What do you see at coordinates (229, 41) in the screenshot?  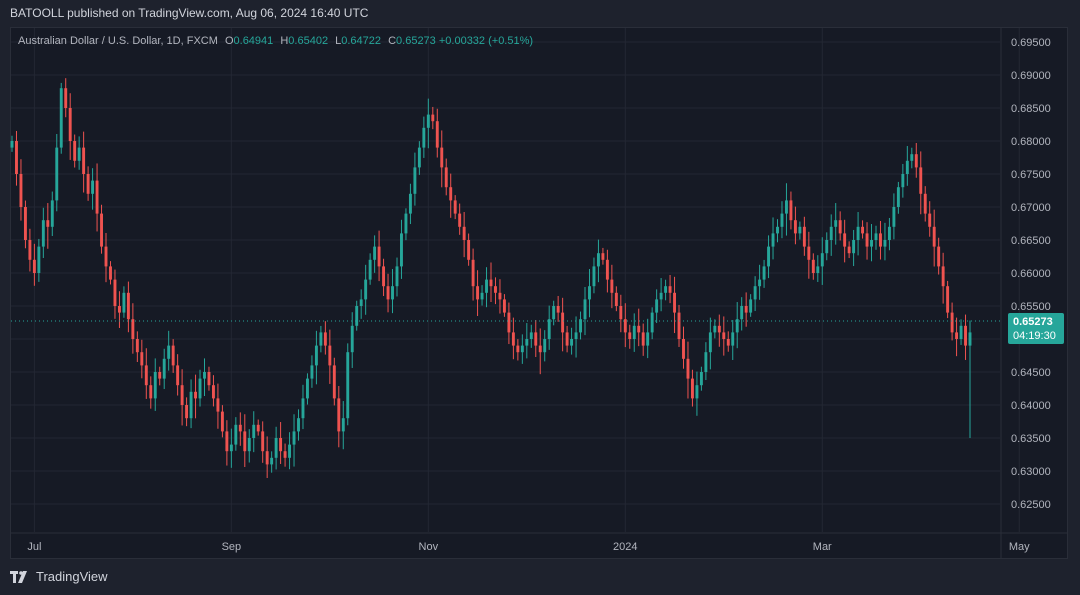 I see `open-label: O` at bounding box center [229, 41].